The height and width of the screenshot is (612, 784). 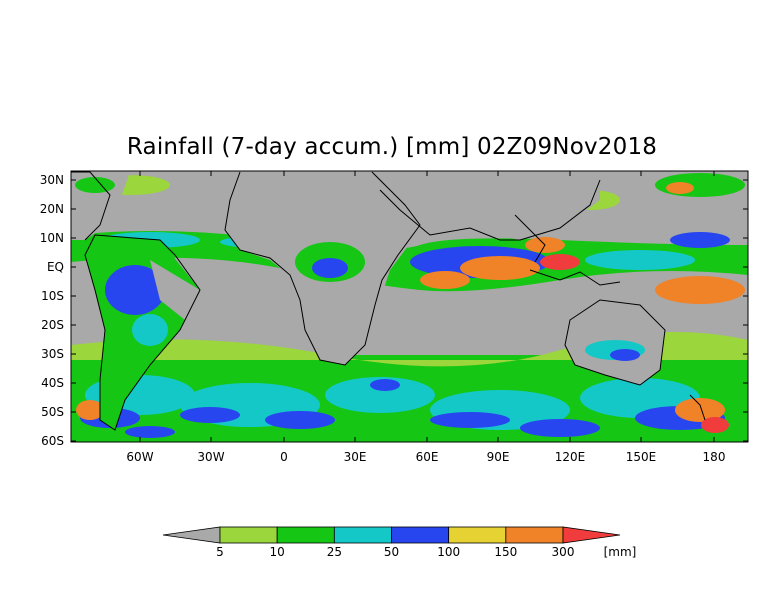 I want to click on colorbar-low-triangle, so click(x=191, y=535).